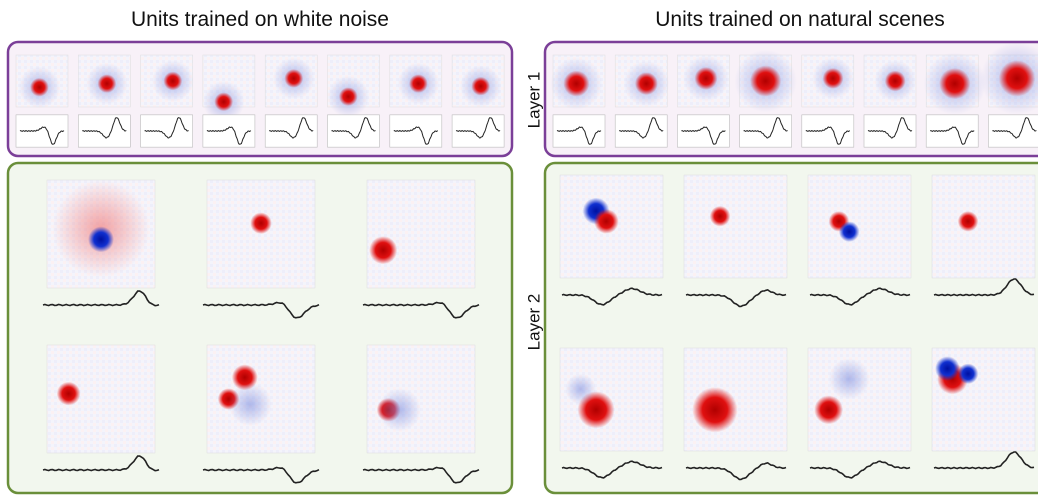  What do you see at coordinates (260, 19) in the screenshot?
I see `left-title: Units trained on white noise` at bounding box center [260, 19].